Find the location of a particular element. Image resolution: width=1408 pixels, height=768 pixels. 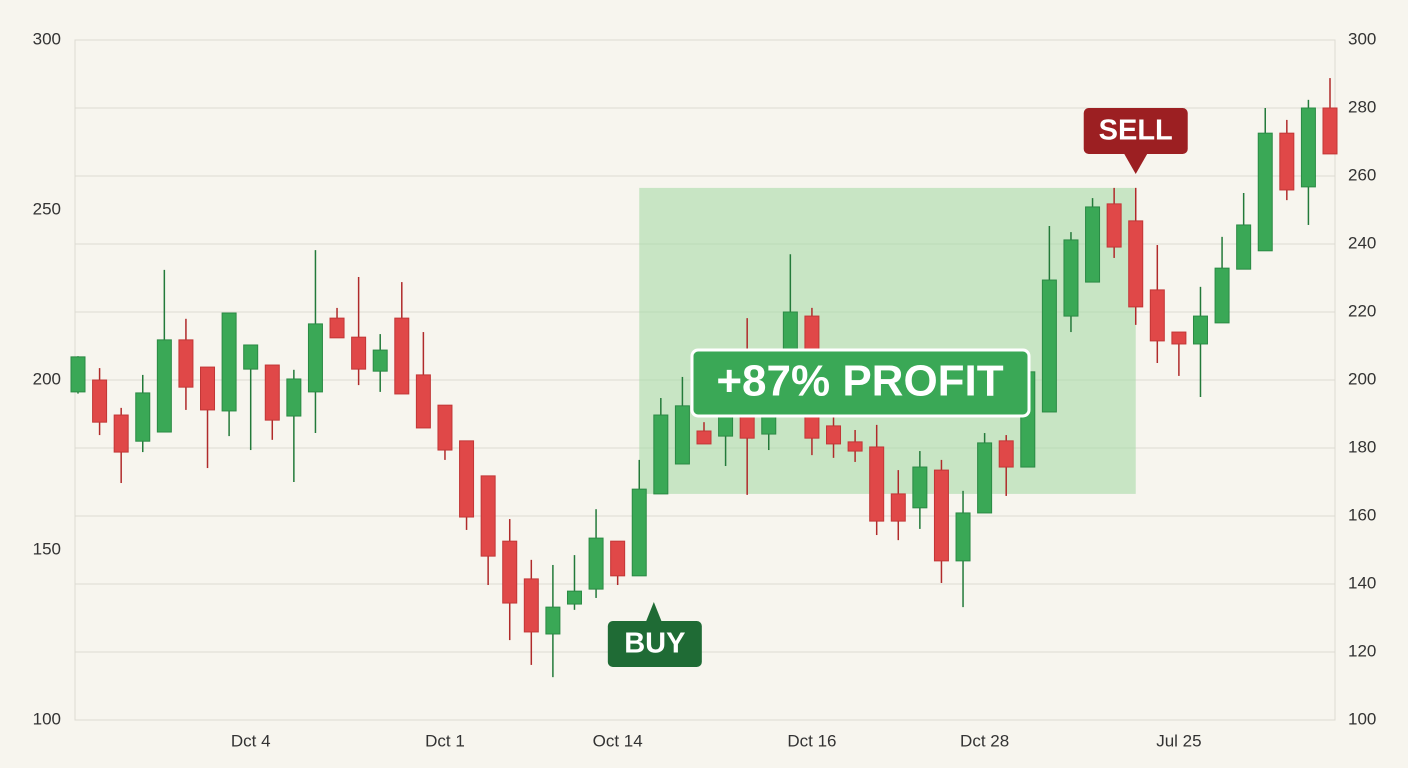

y2-tick-label: 150 is located at coordinates (47, 548).